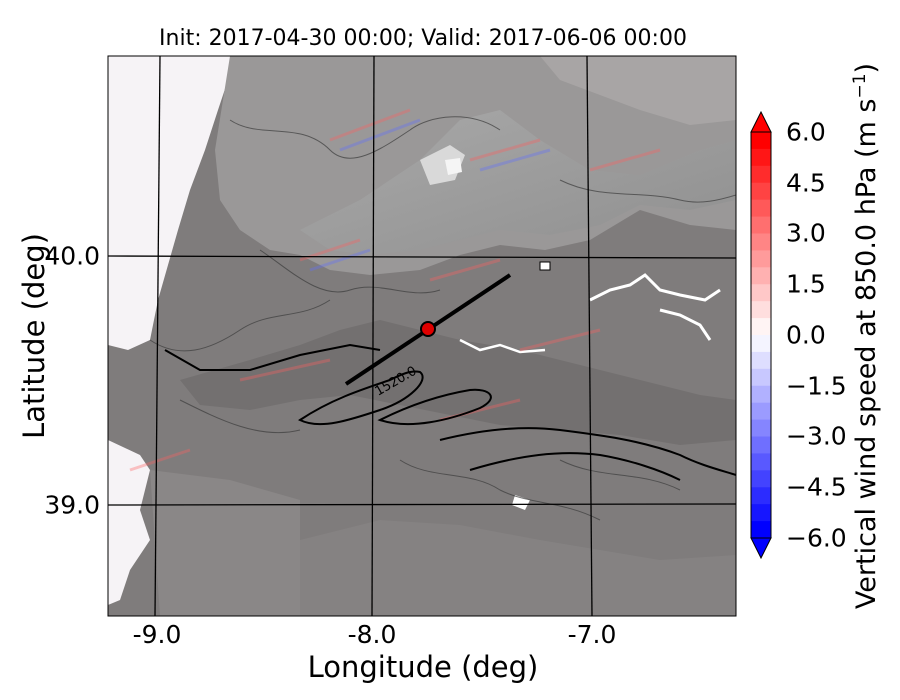  What do you see at coordinates (157, 634) in the screenshot?
I see `x-tick-label: -9.0` at bounding box center [157, 634].